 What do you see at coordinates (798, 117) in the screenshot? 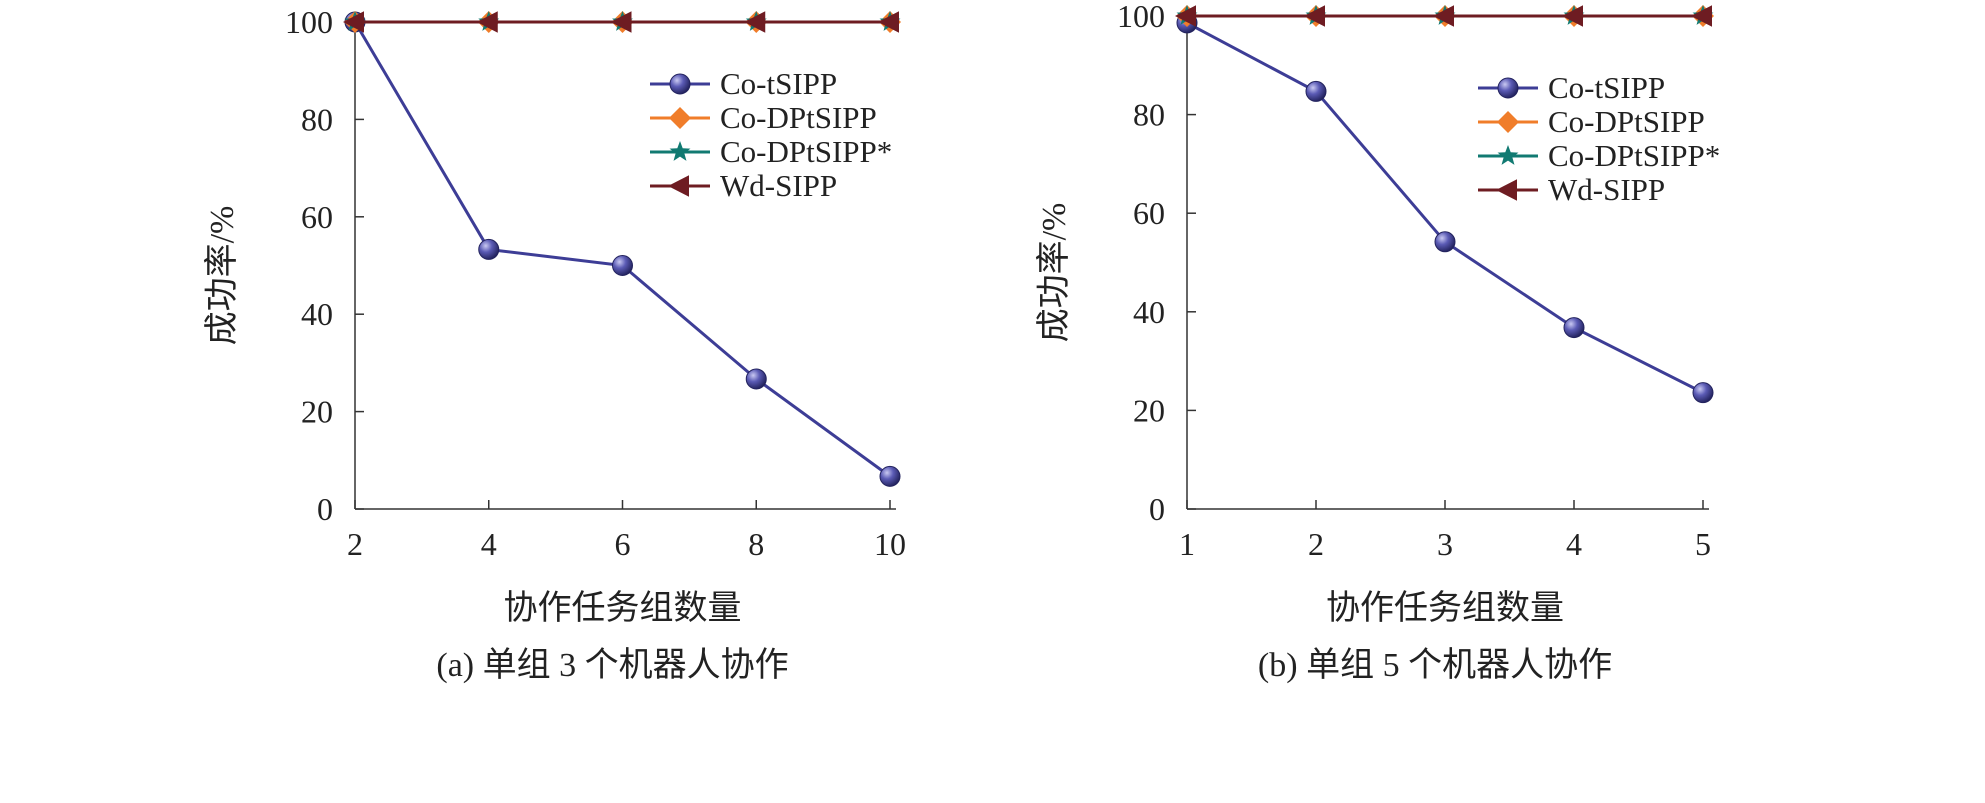
I see `chart-a-legend-label: Co-DPtSIPP` at bounding box center [798, 117].